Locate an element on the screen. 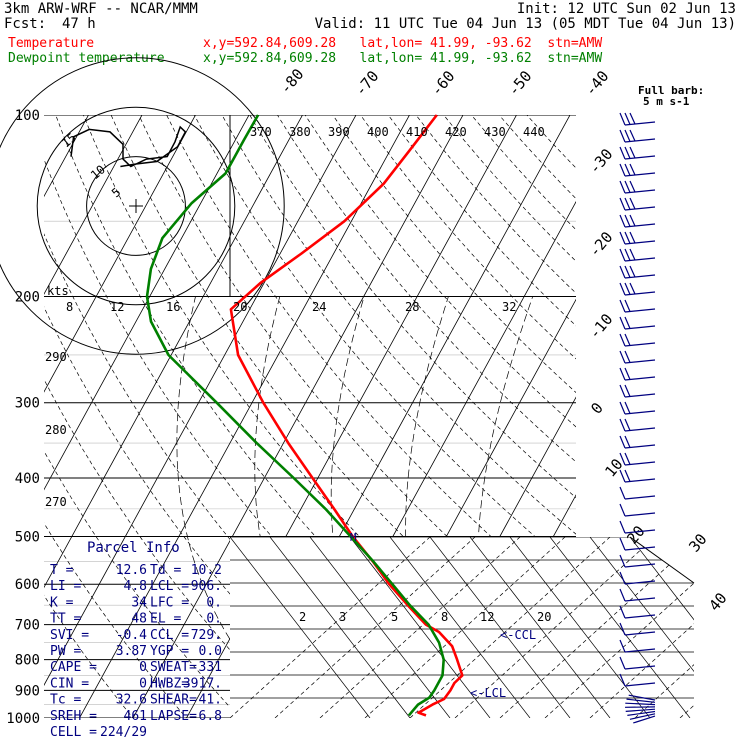  pressure-tick-label: 500 is located at coordinates (27, 537).